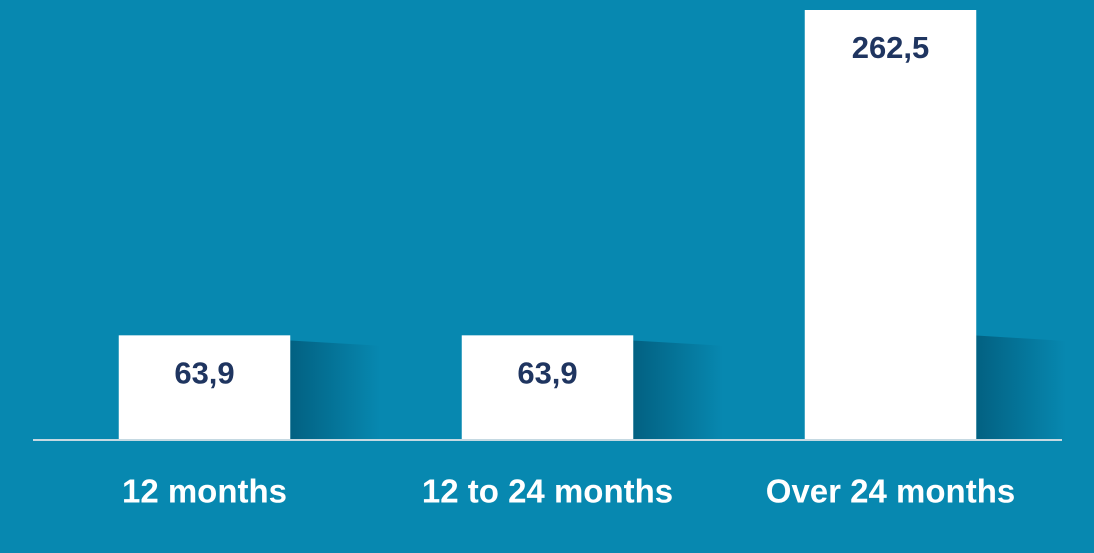 This screenshot has height=553, width=1094. Describe the element at coordinates (547, 491) in the screenshot. I see `x-tick-label: 12 to 24 months` at that location.